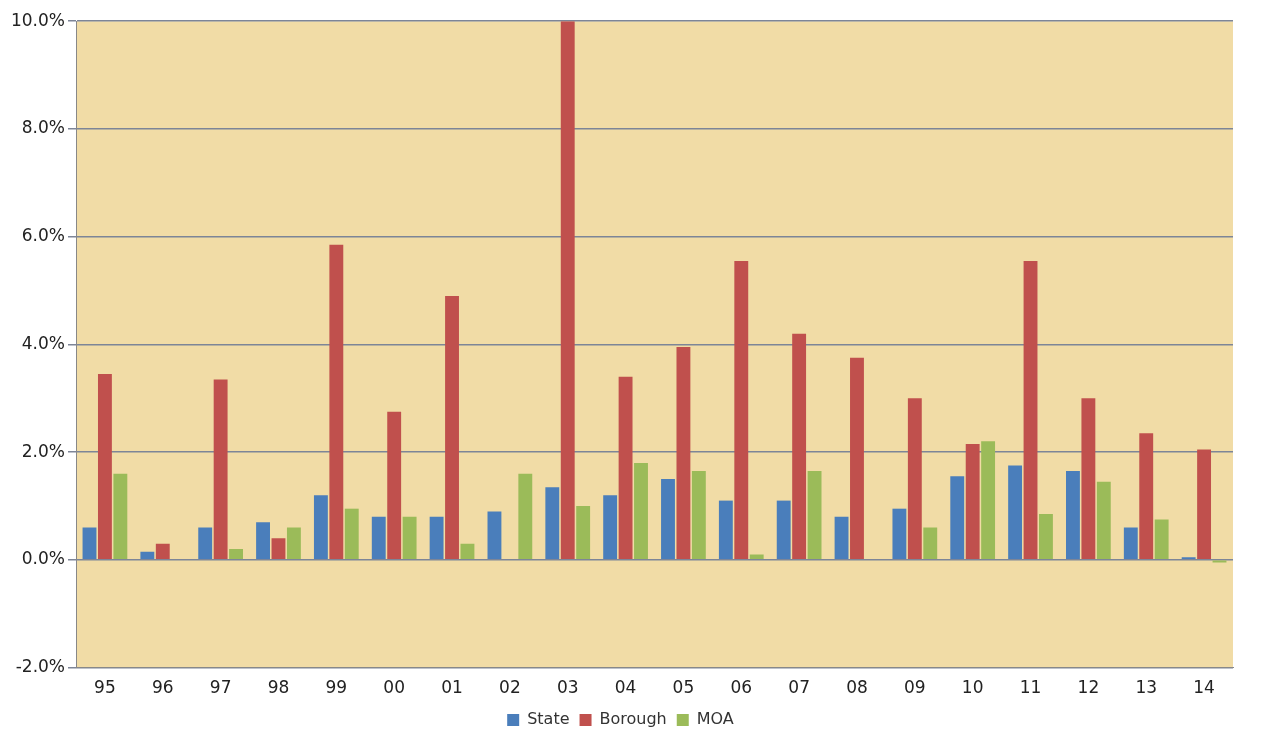  What do you see at coordinates (1204, 687) in the screenshot?
I see `x-tick-label: 14` at bounding box center [1204, 687].